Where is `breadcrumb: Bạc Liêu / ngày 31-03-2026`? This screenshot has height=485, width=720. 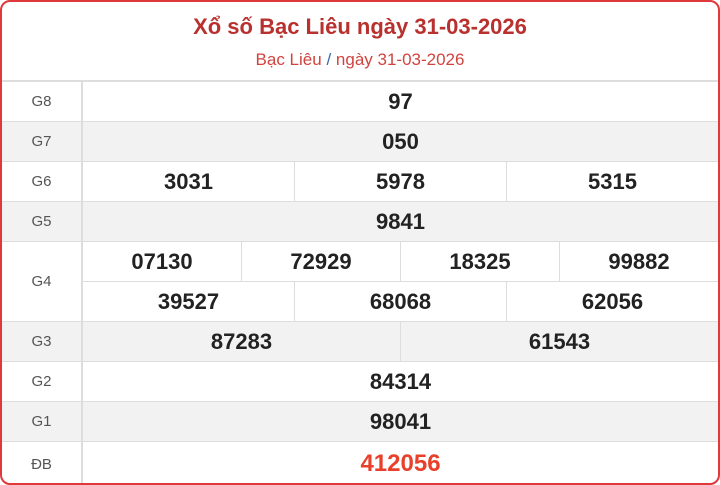 breadcrumb: Bạc Liêu / ngày 31-03-2026 is located at coordinates (360, 60).